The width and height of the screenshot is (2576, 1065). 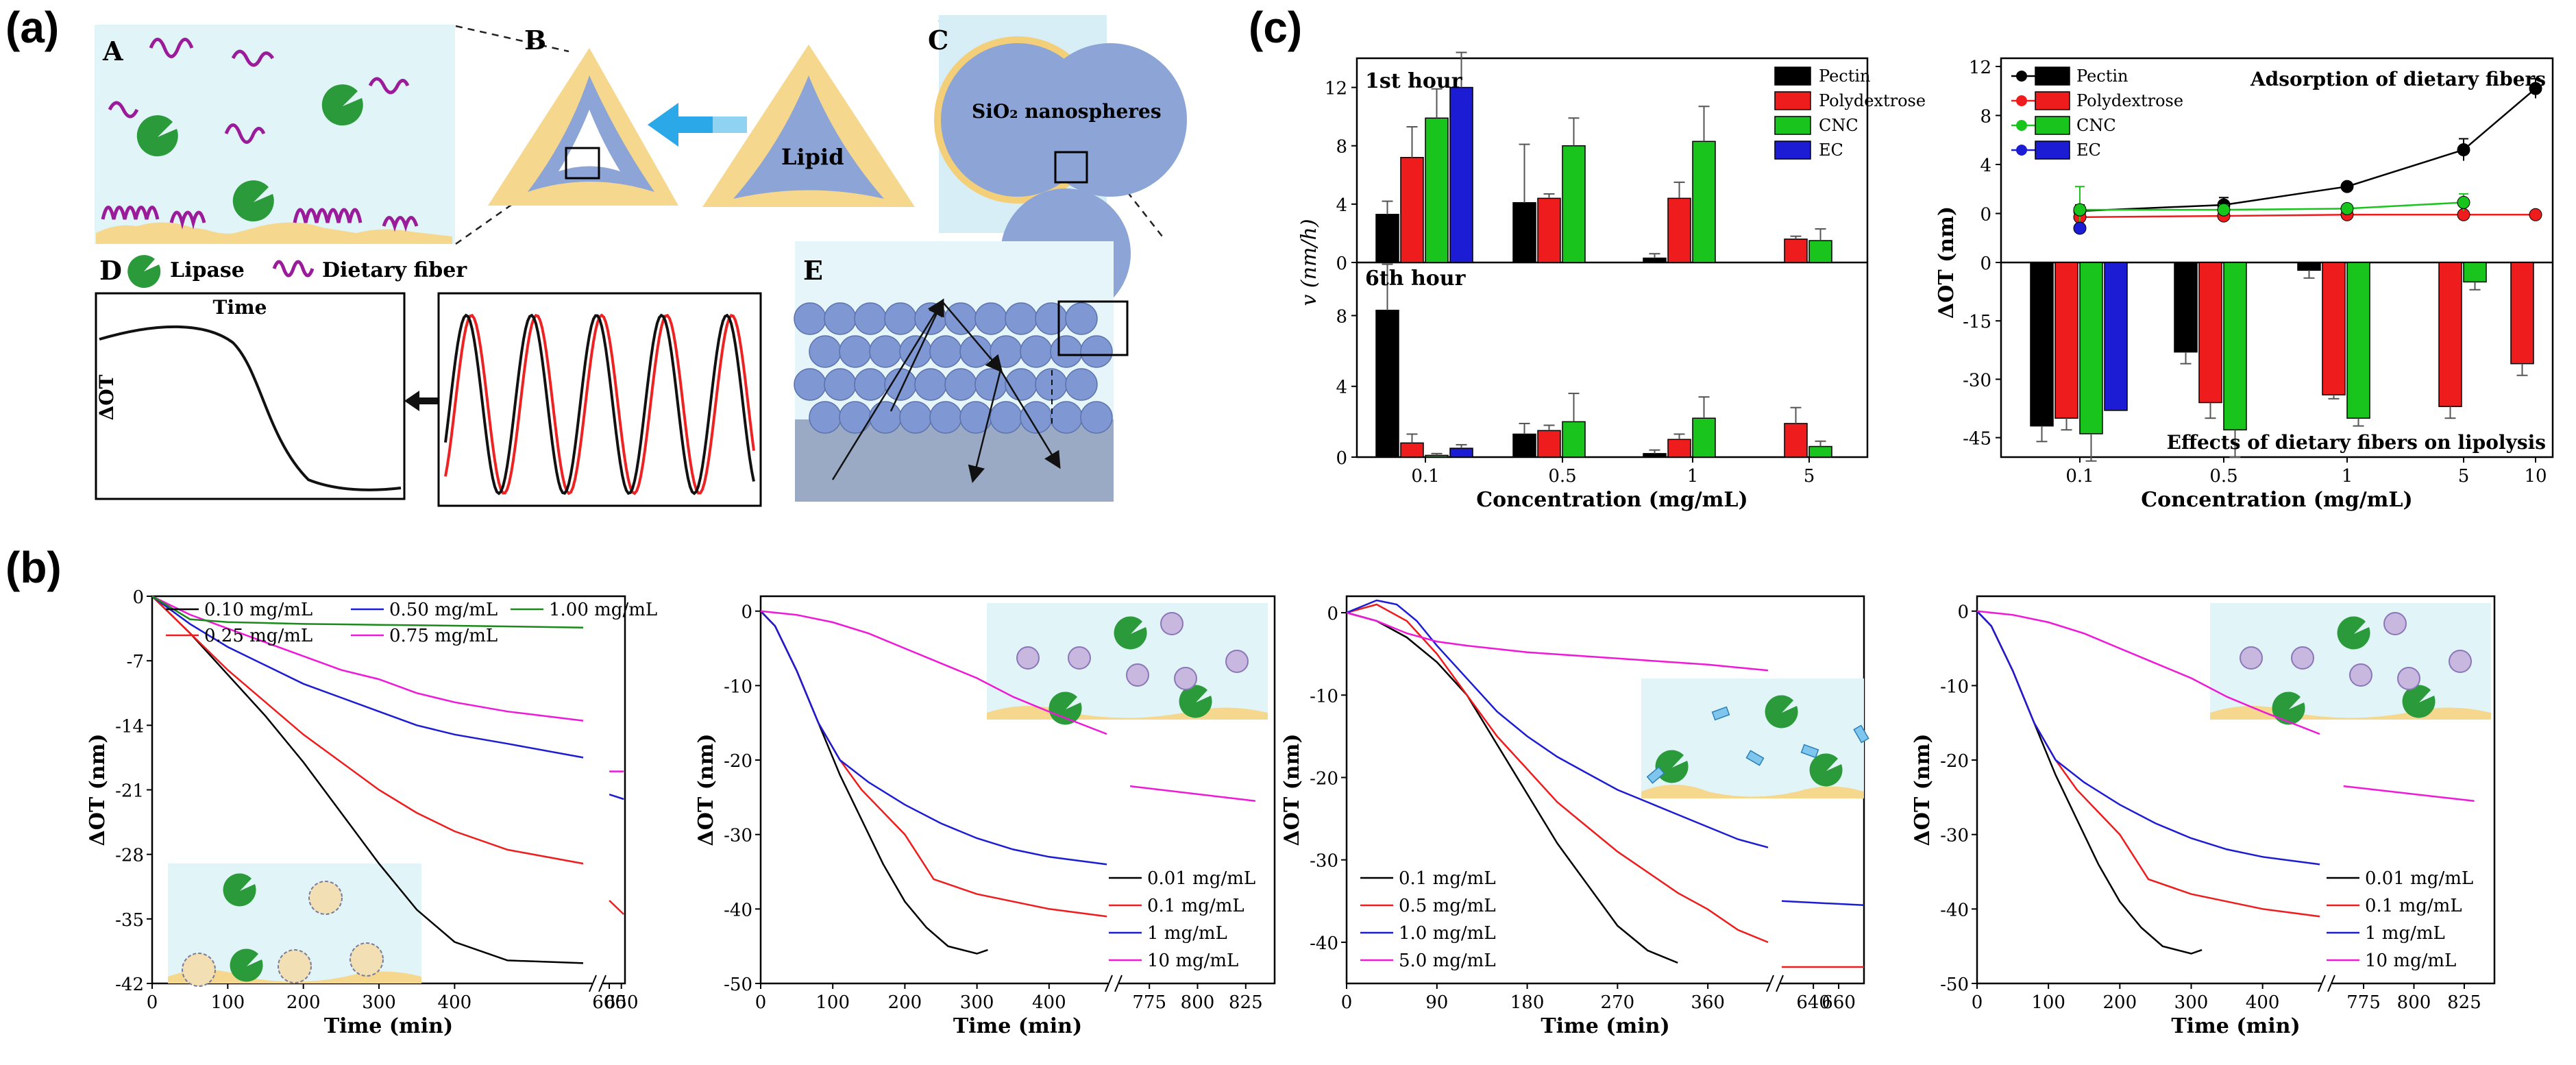 I want to click on x-tick-label: 400, so click(x=455, y=1002).